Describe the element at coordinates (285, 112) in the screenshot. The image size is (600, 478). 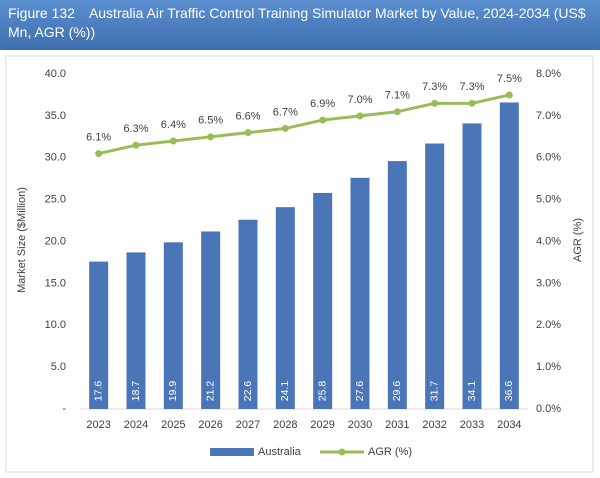
I see `line-value-label: 6.7%` at that location.